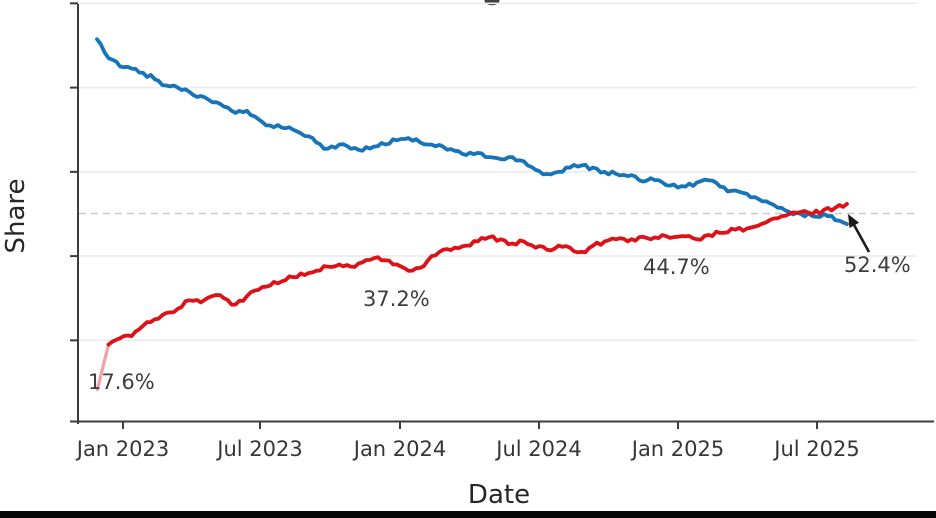 The height and width of the screenshot is (518, 936). What do you see at coordinates (499, 495) in the screenshot?
I see `x-axis-label: Date` at bounding box center [499, 495].